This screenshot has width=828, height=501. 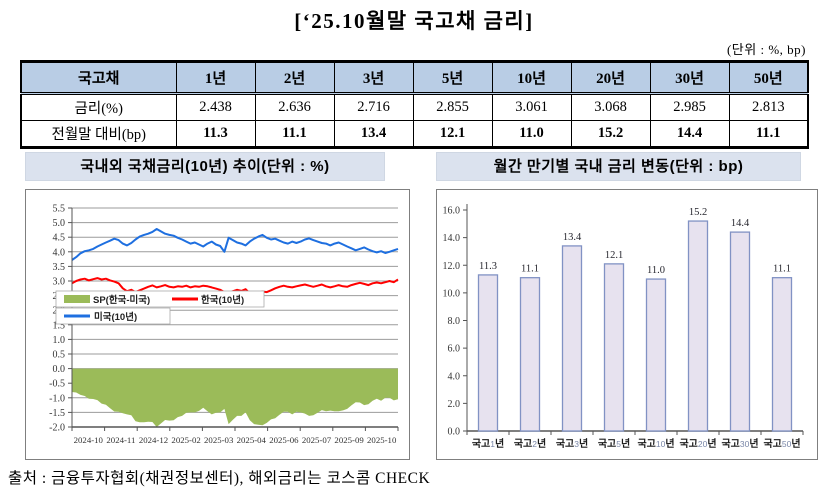 What do you see at coordinates (77, 299) in the screenshot?
I see `legend-area-swatch` at bounding box center [77, 299].